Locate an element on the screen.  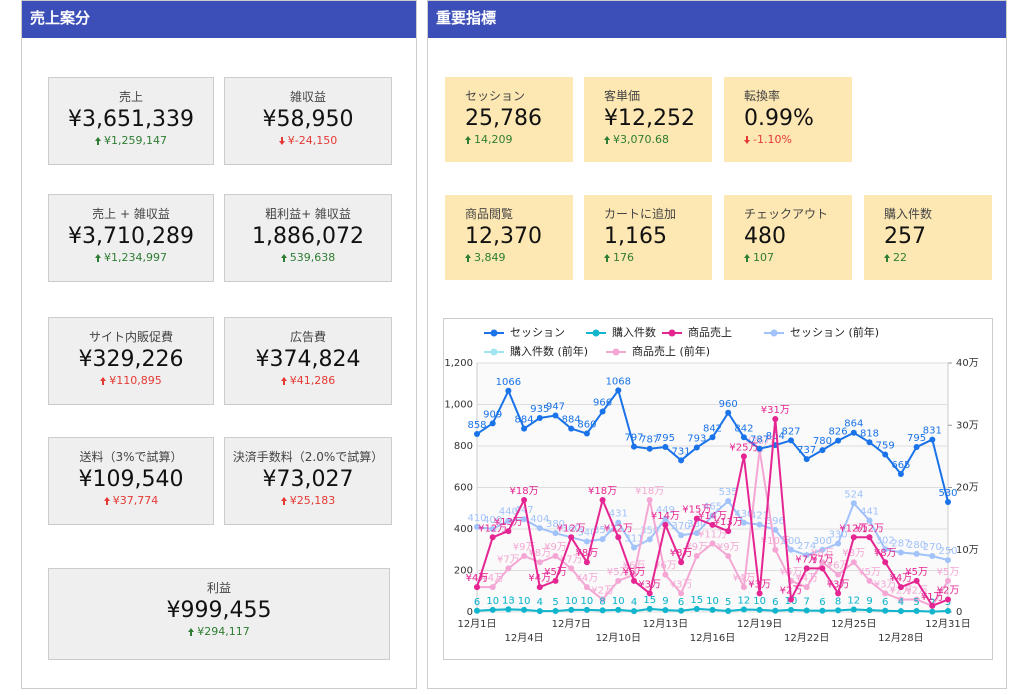
data-label: 250 is located at coordinates (947, 551).